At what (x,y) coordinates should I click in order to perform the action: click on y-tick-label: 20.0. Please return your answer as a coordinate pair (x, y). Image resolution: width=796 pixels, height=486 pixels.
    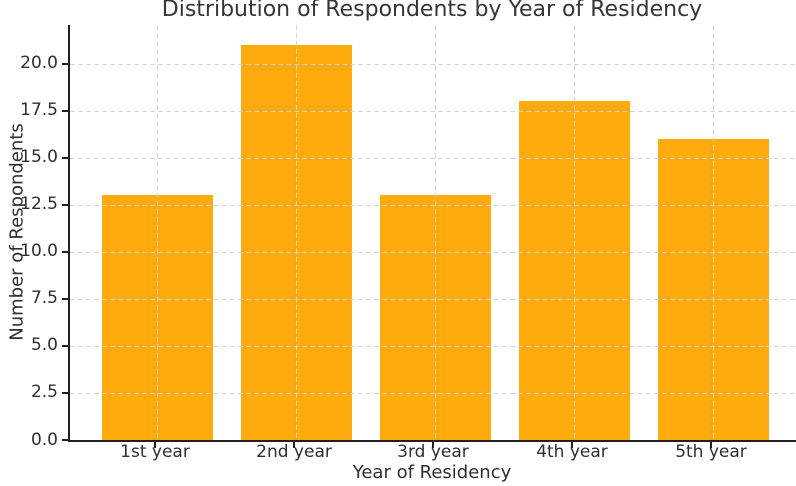
    Looking at the image, I should click on (39, 63).